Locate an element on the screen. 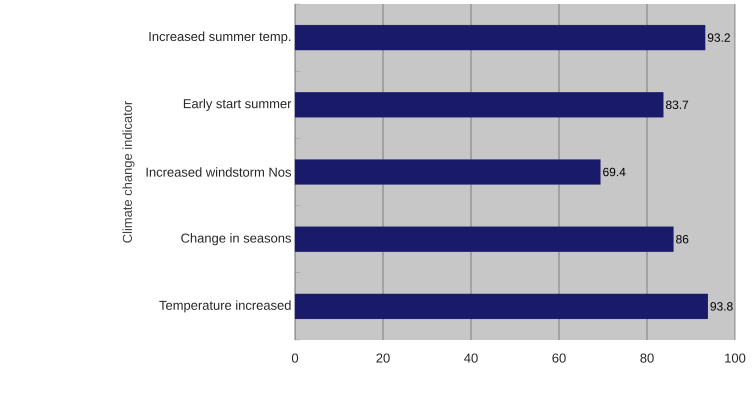 This screenshot has height=408, width=756. y-tick-label: Temperature increased is located at coordinates (225, 306).